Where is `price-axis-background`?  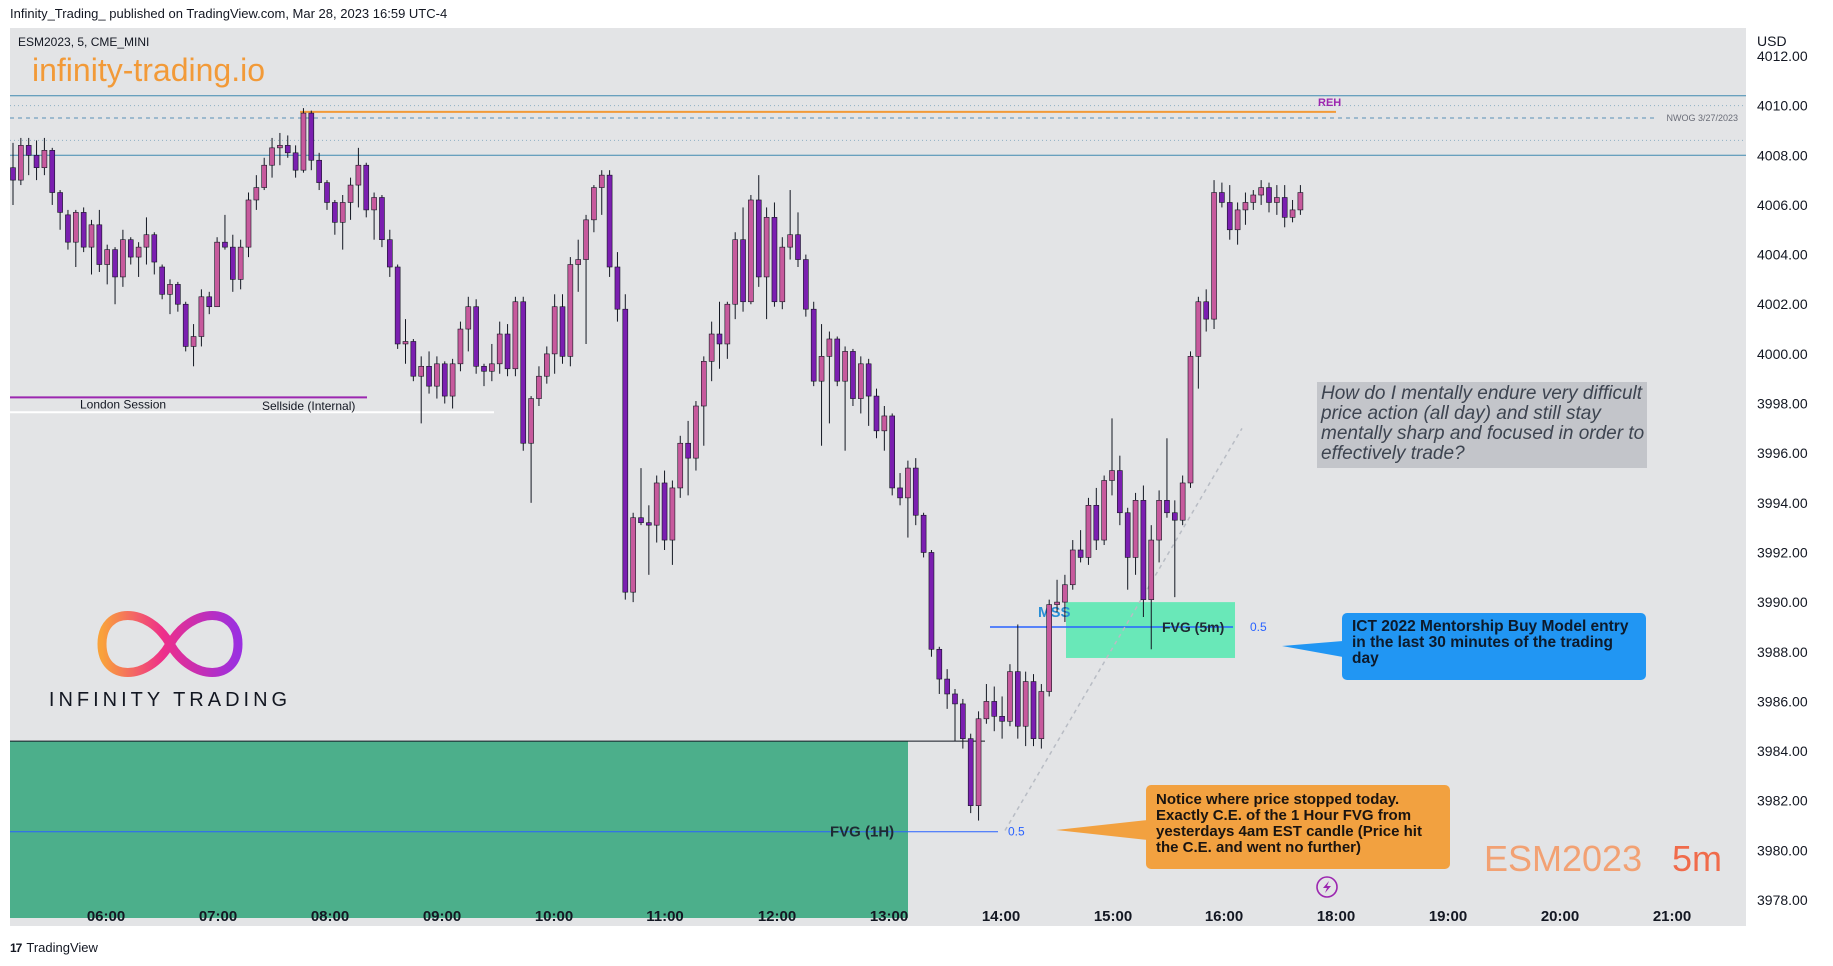
price-axis-background is located at coordinates (1787, 477).